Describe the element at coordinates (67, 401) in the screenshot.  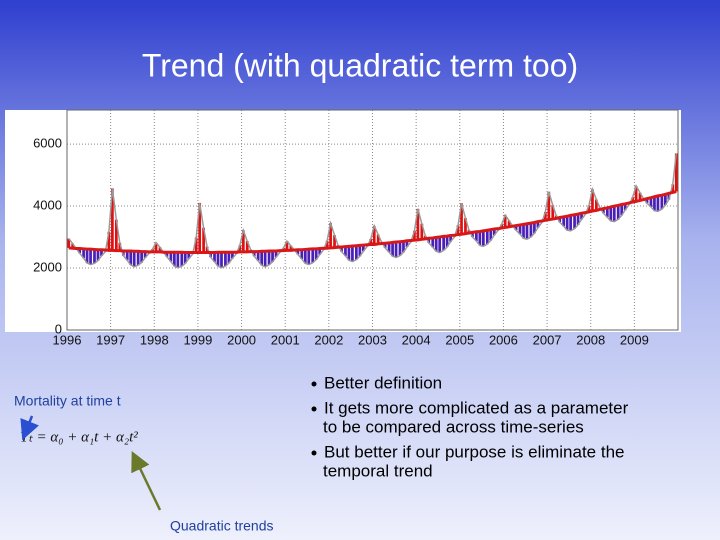
I see `left-label: Mortality at time t` at that location.